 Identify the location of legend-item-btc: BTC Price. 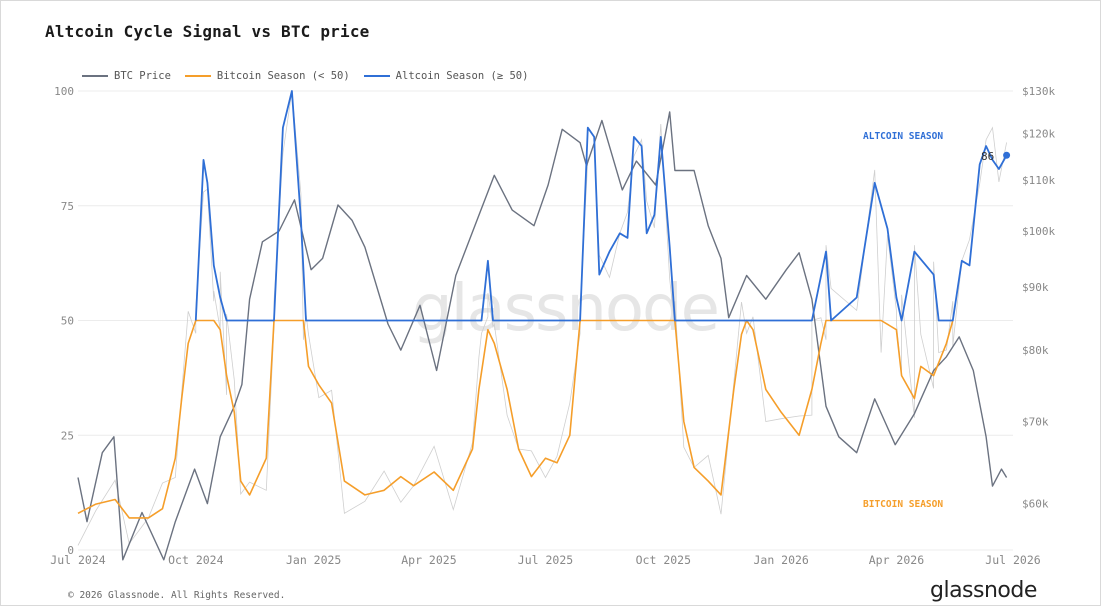
(126, 76).